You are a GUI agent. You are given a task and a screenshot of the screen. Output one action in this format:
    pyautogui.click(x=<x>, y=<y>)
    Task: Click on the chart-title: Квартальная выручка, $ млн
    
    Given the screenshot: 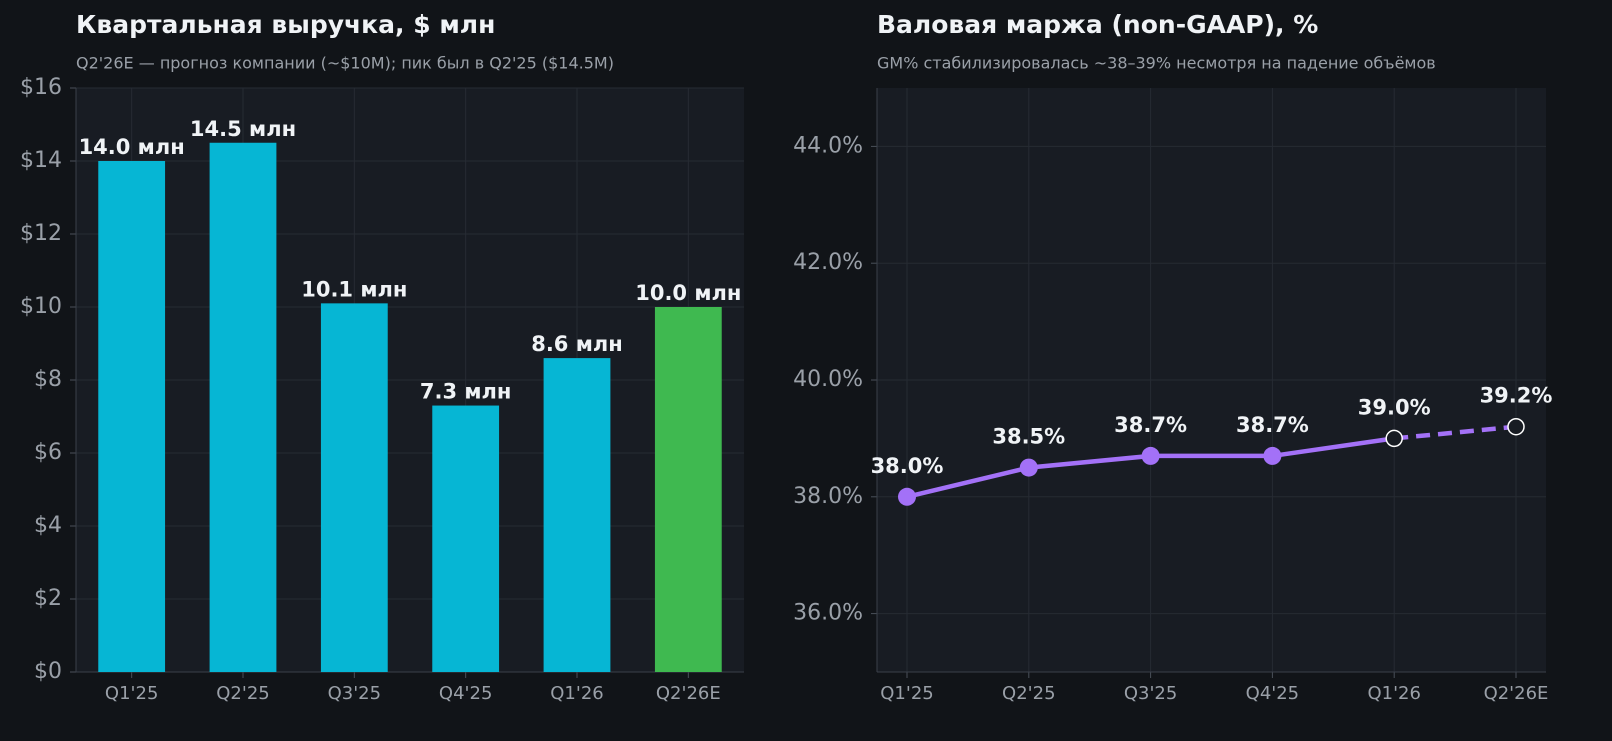 What is the action you would take?
    pyautogui.click(x=285, y=24)
    